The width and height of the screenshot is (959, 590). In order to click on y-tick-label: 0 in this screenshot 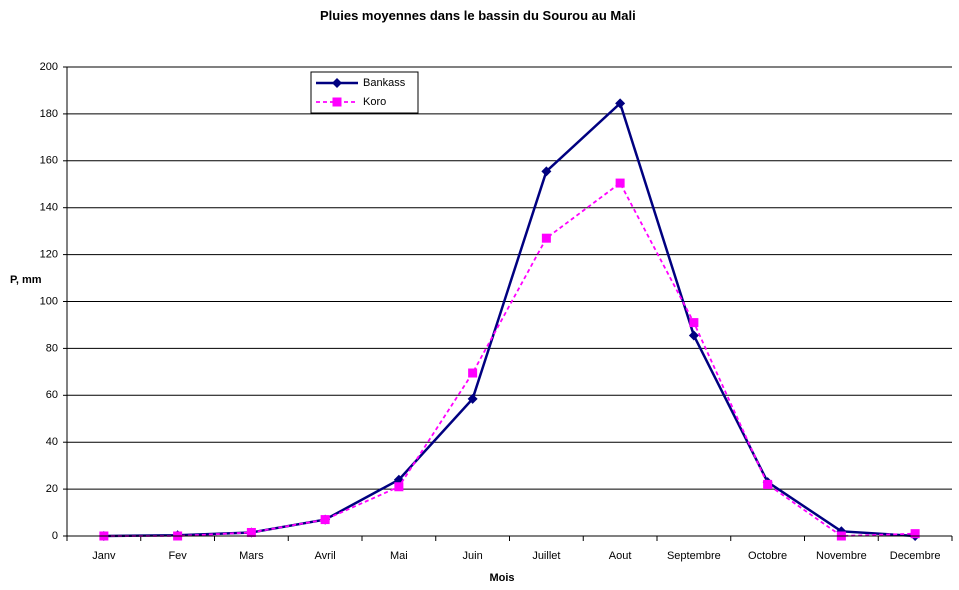, I will do `click(55, 536)`.